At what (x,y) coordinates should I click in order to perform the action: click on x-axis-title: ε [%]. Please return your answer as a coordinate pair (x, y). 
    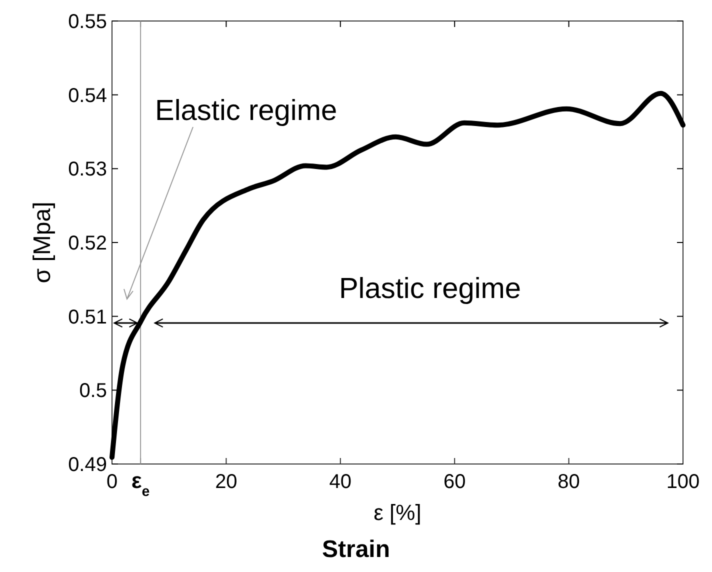
    Looking at the image, I should click on (398, 512).